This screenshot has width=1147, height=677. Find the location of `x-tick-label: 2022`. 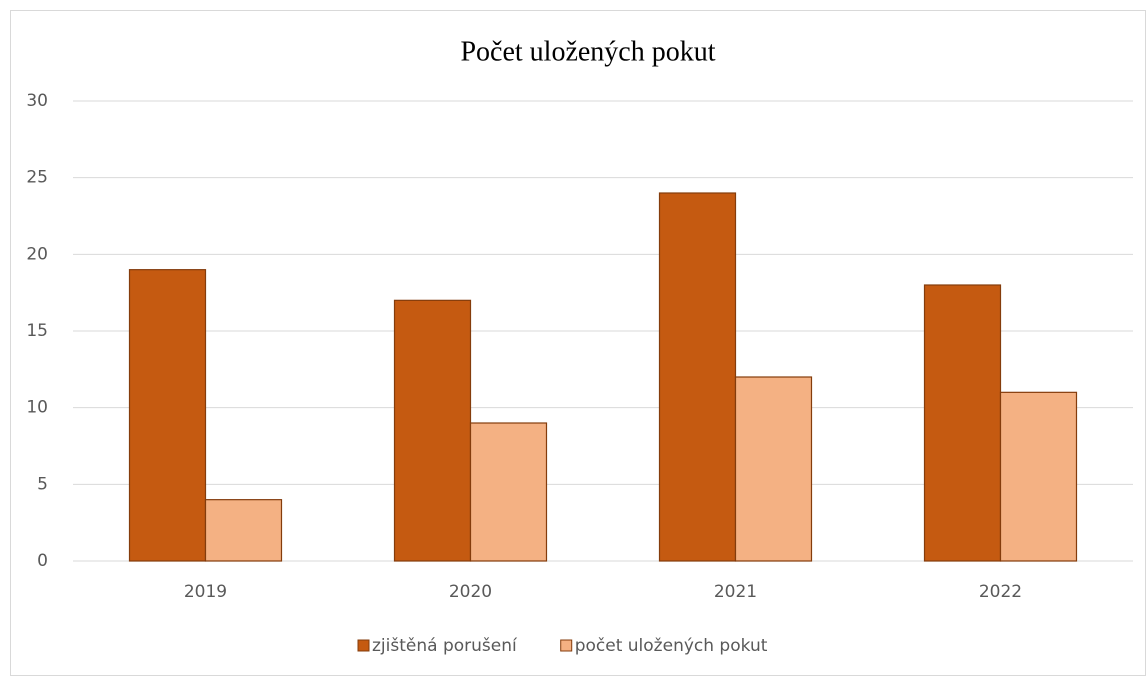

x-tick-label: 2022 is located at coordinates (1000, 592).